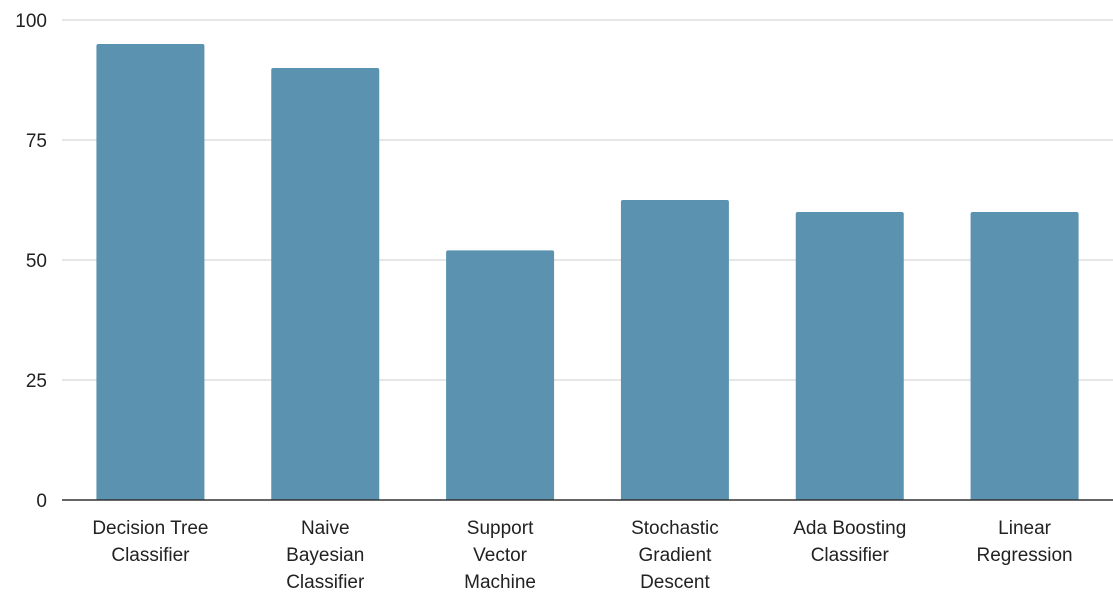 Image resolution: width=1113 pixels, height=593 pixels. What do you see at coordinates (500, 555) in the screenshot?
I see `x-tick-label: Support Vector Machine` at bounding box center [500, 555].